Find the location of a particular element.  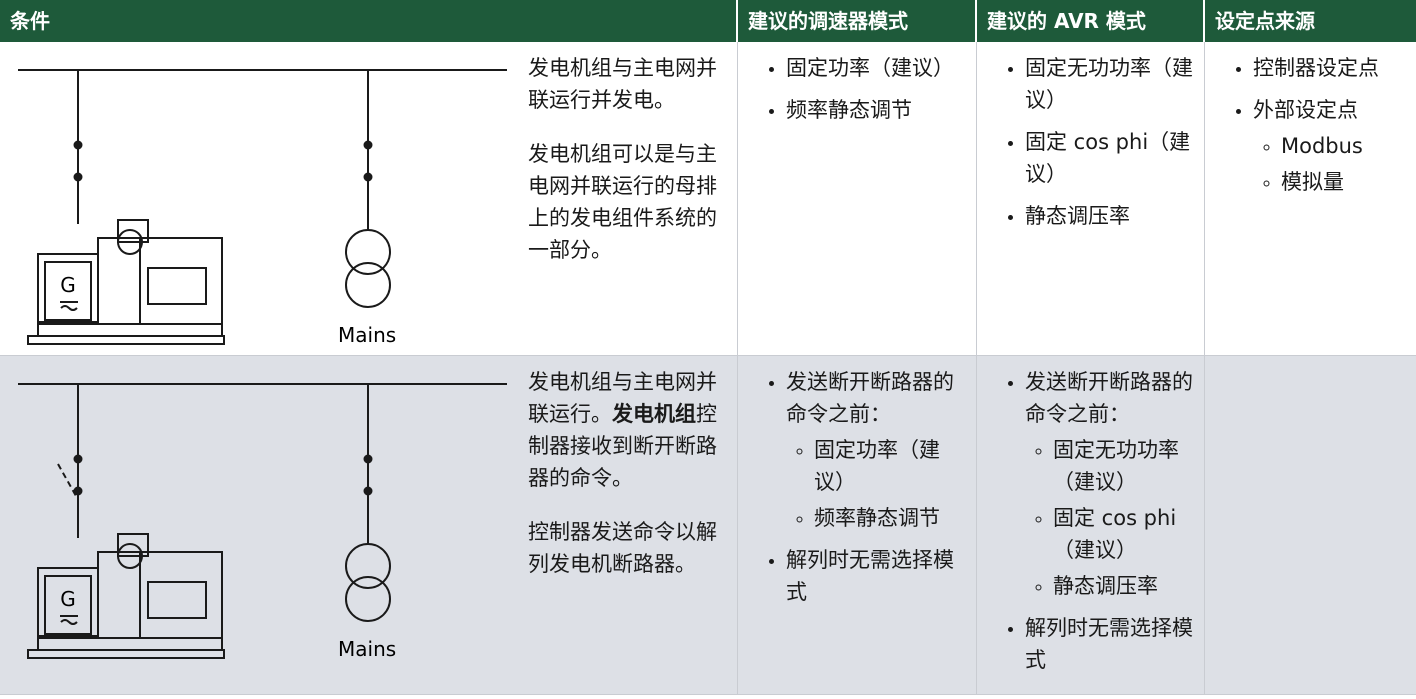

list-item: 控制器设定点 is located at coordinates (1334, 68).